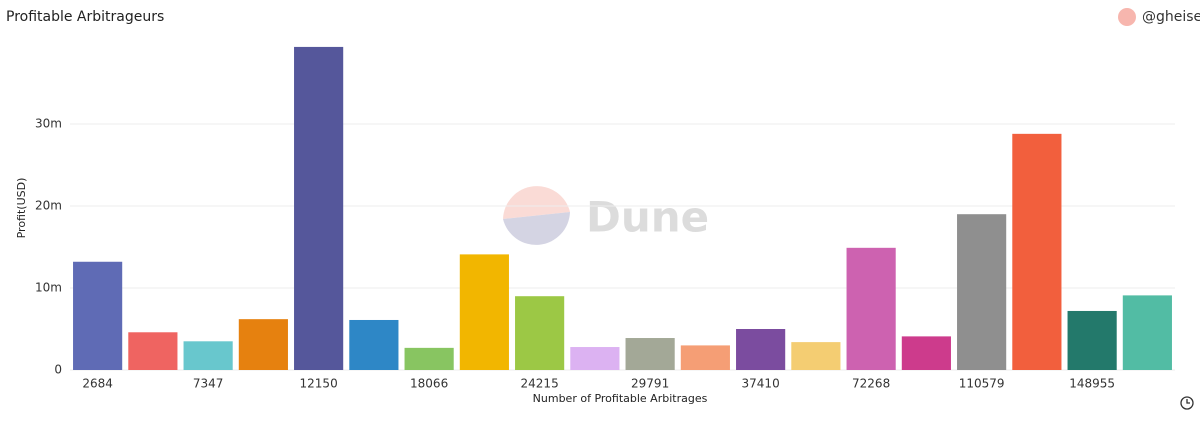  What do you see at coordinates (1127, 17) in the screenshot?
I see `author-avatar` at bounding box center [1127, 17].